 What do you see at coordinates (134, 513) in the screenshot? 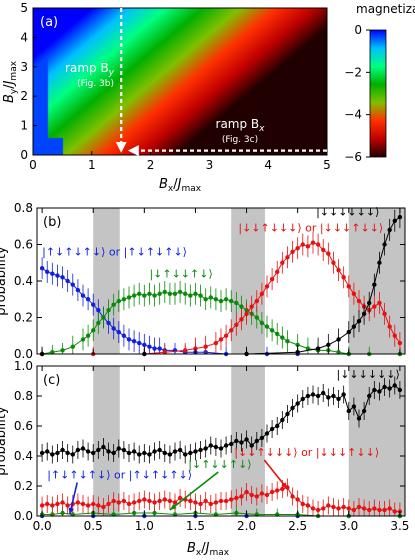
I see `panel-c-point-green` at bounding box center [134, 513].